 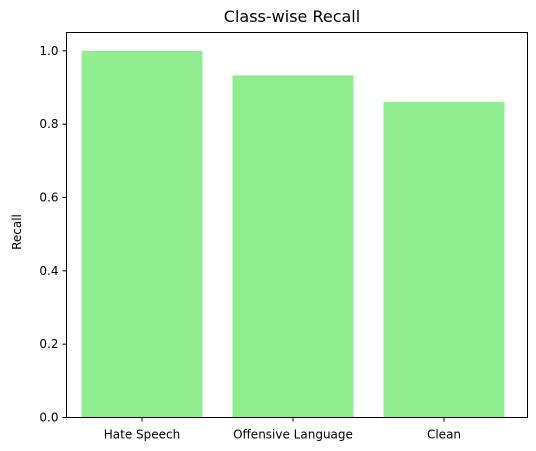 What do you see at coordinates (48, 271) in the screenshot?
I see `y-tick-label: 0.4` at bounding box center [48, 271].